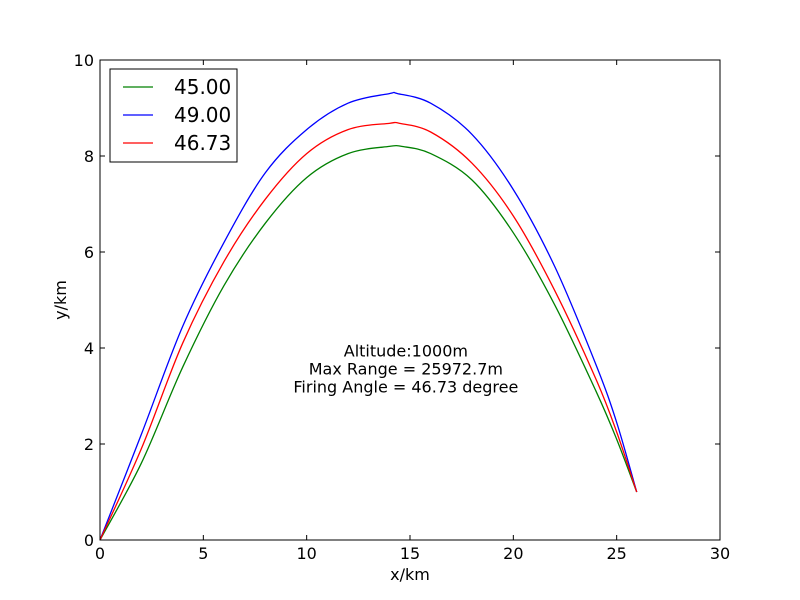 The width and height of the screenshot is (800, 600). Describe the element at coordinates (89, 444) in the screenshot. I see `y-tick-label: 2` at that location.